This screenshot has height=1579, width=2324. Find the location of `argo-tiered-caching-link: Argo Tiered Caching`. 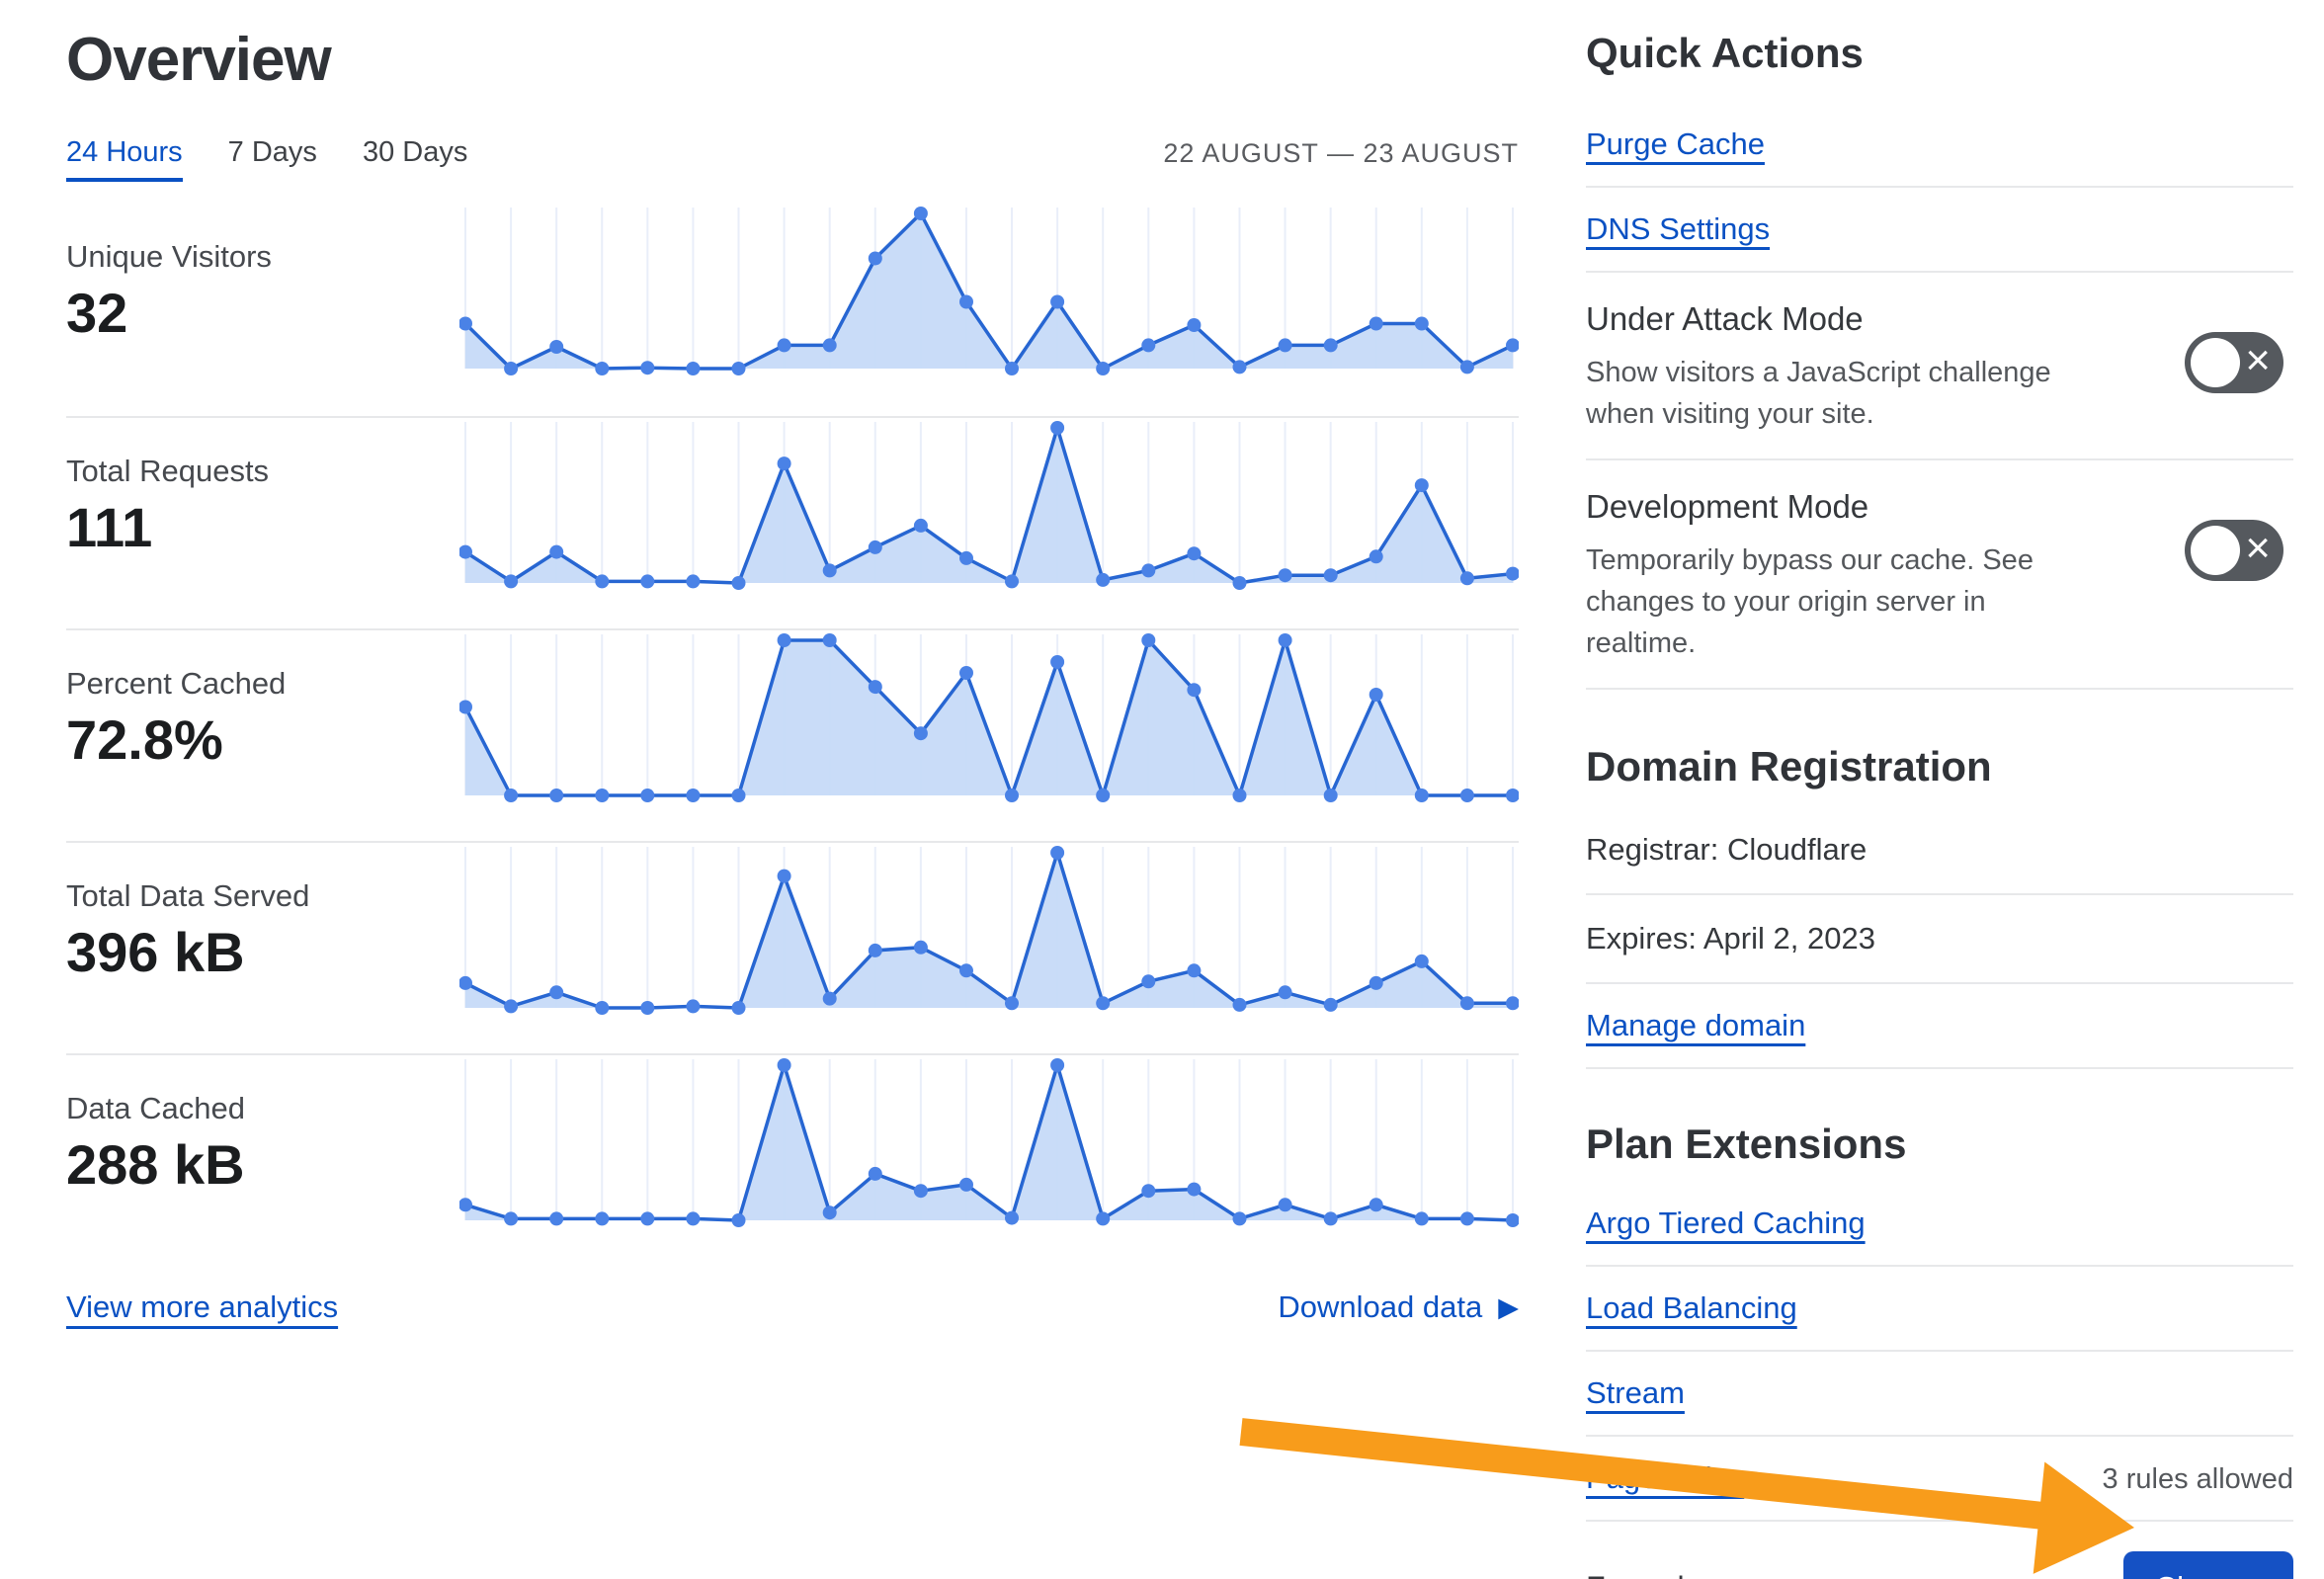

argo-tiered-caching-link: Argo Tiered Caching is located at coordinates (1726, 1223).